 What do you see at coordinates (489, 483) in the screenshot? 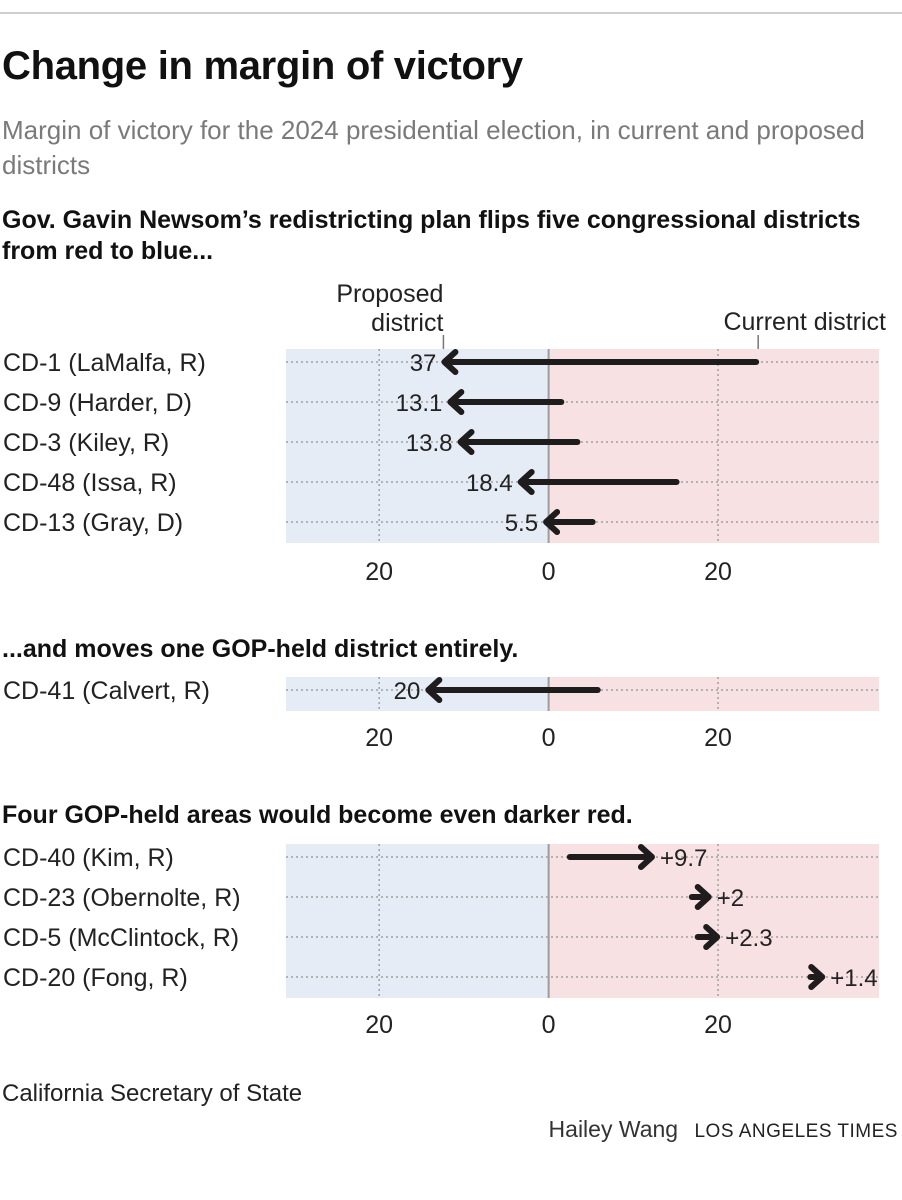
I see `margin-change-label: 18.4` at bounding box center [489, 483].